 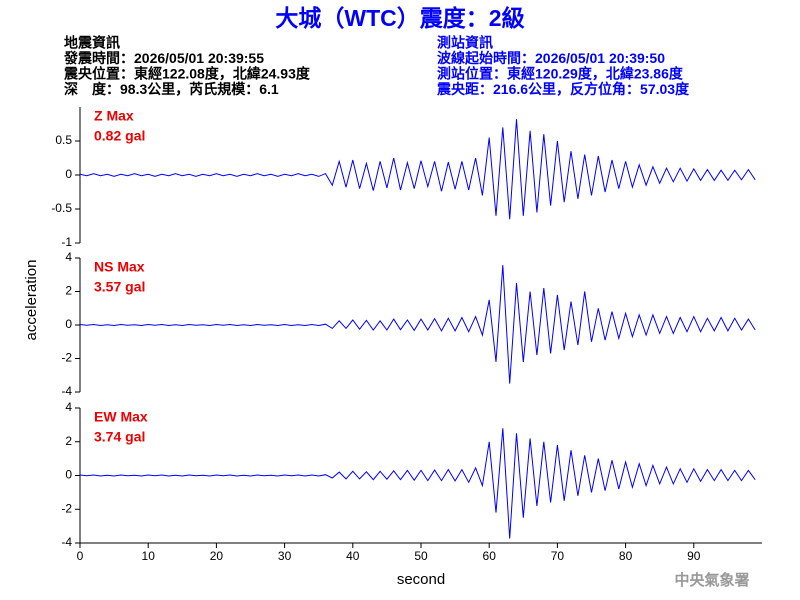 I want to click on header-info: 測站位置：東經120.29度，北緯23.86度, so click(x=560, y=74).